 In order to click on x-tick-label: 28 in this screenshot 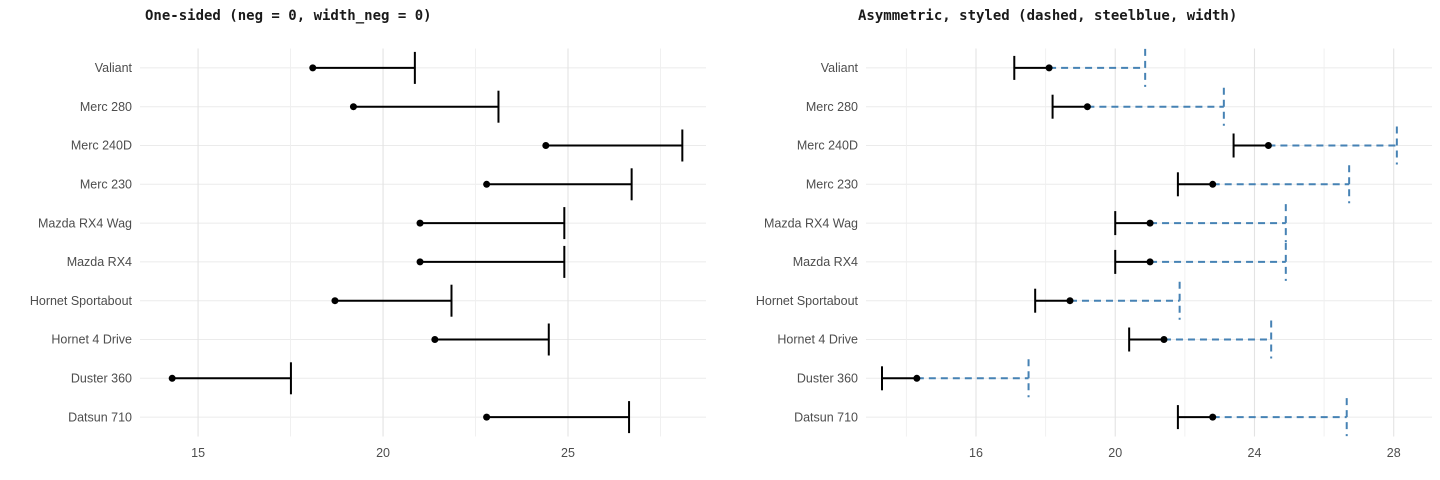, I will do `click(1394, 453)`.